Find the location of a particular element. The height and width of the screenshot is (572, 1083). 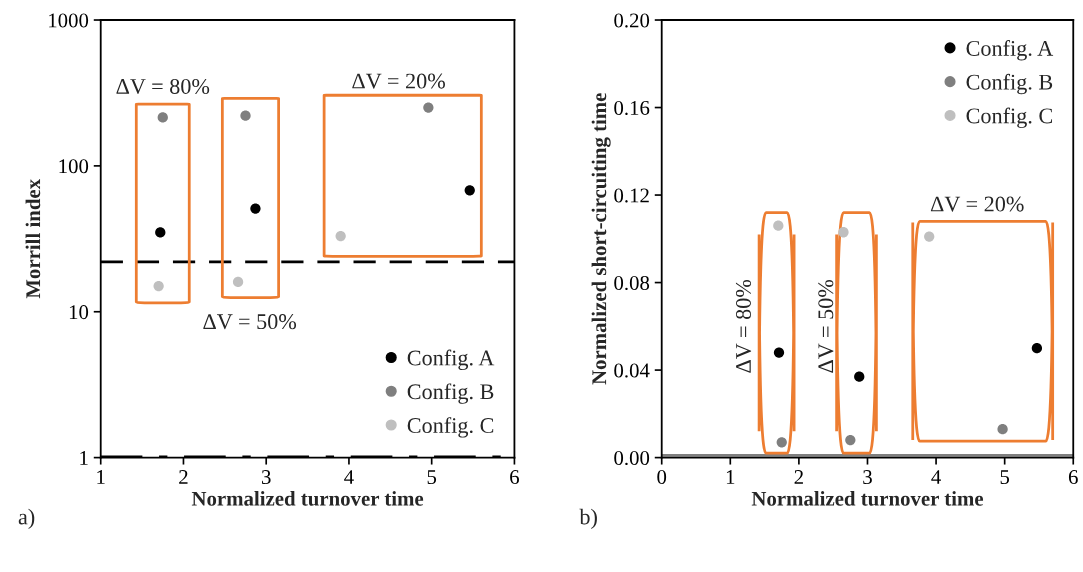

y-tick-label: 0.12 is located at coordinates (631, 195).